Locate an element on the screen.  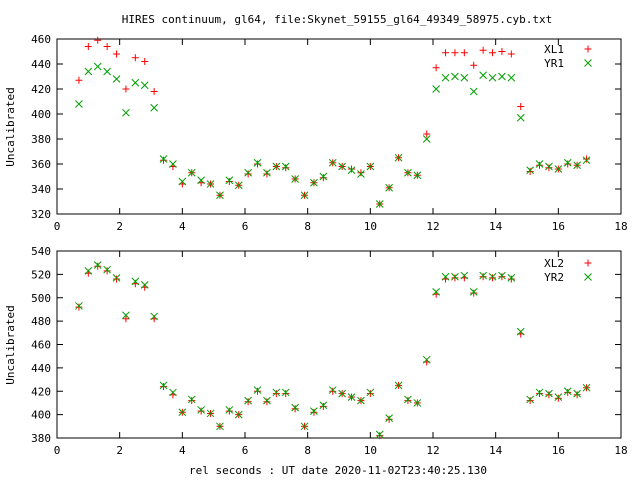
bottom-ytick-label: 500 is located at coordinates (41, 298).